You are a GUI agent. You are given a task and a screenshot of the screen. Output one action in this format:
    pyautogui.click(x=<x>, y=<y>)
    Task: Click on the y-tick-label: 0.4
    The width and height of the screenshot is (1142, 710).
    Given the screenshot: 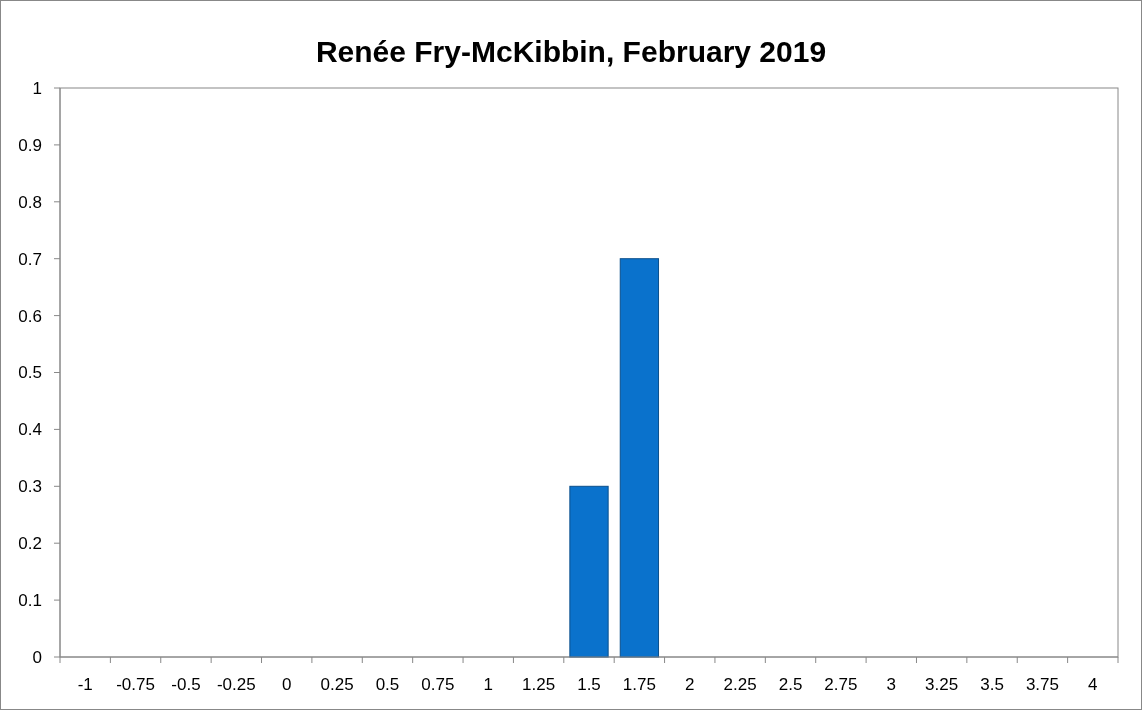 What is the action you would take?
    pyautogui.click(x=30, y=430)
    